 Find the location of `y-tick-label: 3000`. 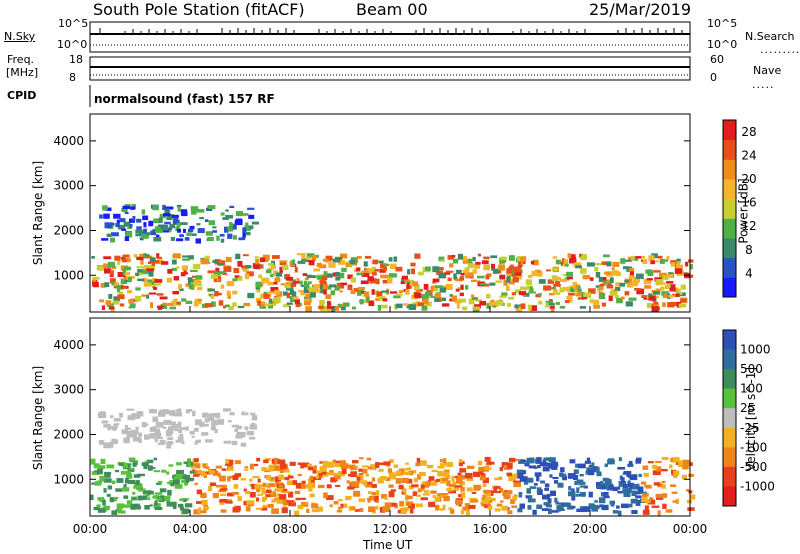

y-tick-label: 3000 is located at coordinates (68, 186).